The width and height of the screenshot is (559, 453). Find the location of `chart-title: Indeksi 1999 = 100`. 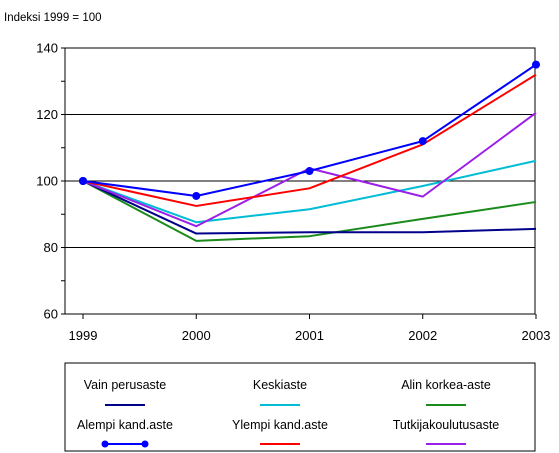

chart-title: Indeksi 1999 = 100 is located at coordinates (53, 18).